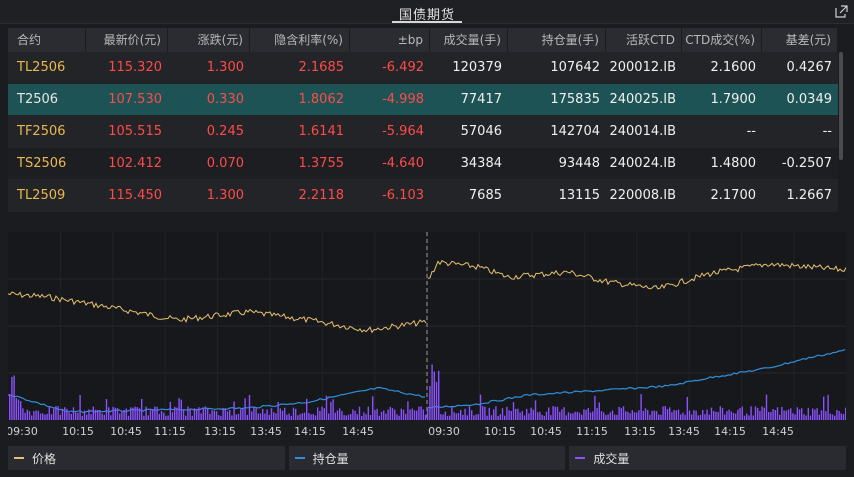 This screenshot has height=477, width=854. I want to click on column-header: 活跃CTD, so click(644, 40).